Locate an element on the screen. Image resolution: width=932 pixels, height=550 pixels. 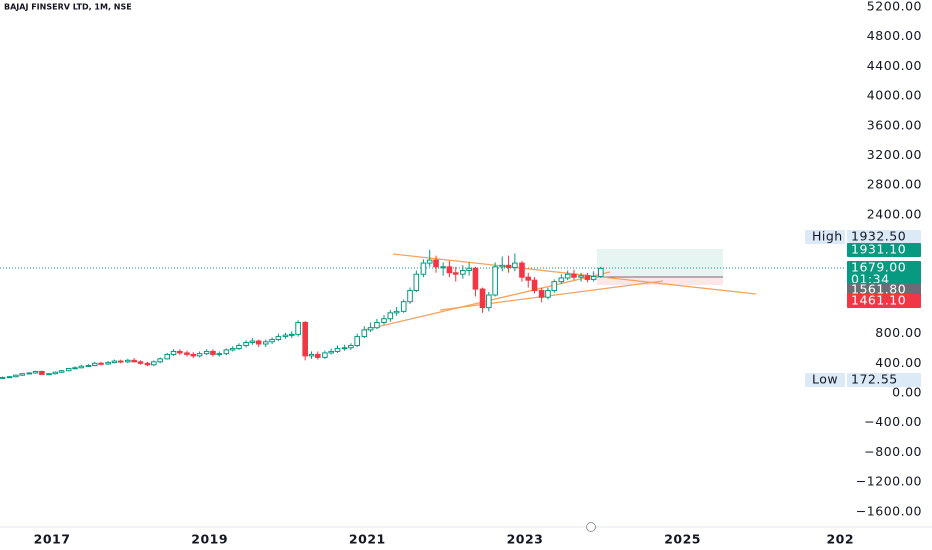
y-tick-label: 400.00 is located at coordinates (898, 362).